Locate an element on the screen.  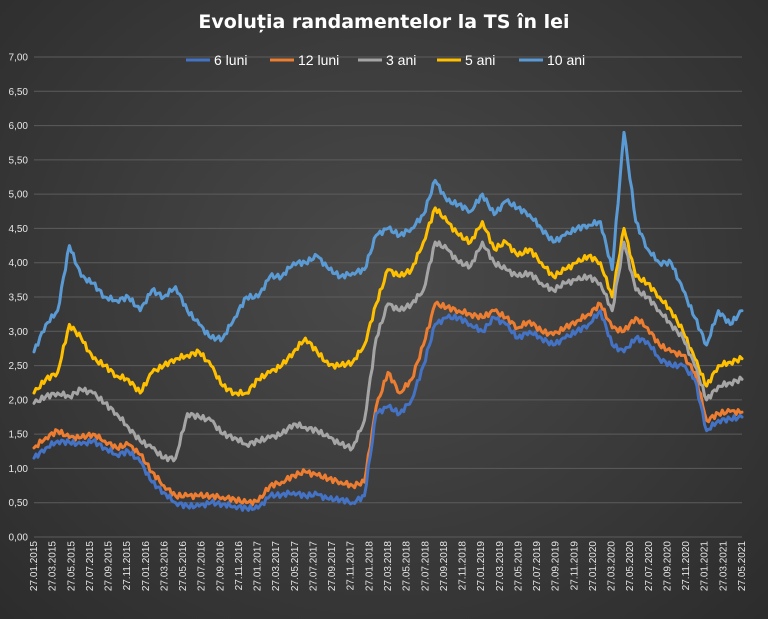
x-tick-label: 27.01.2016 is located at coordinates (146, 566).